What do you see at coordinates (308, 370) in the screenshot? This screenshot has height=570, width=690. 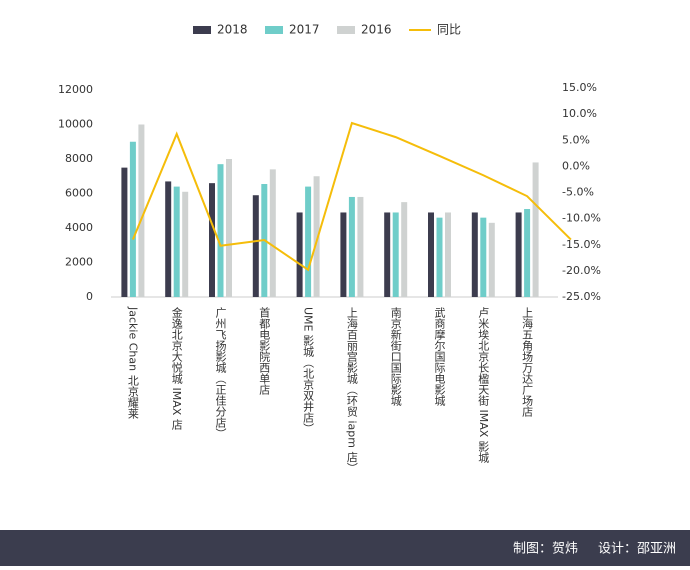 I see `x-tick-label: UME 影城（北京双井店）` at bounding box center [308, 370].